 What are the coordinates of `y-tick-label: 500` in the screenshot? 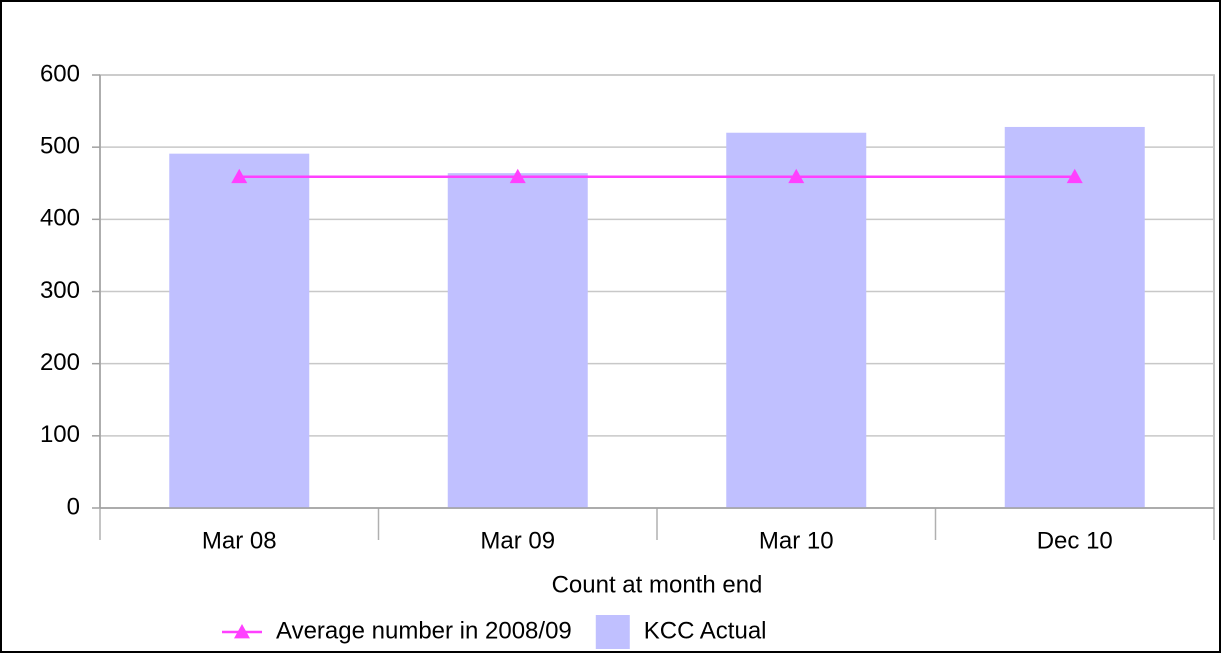 It's located at (60, 146).